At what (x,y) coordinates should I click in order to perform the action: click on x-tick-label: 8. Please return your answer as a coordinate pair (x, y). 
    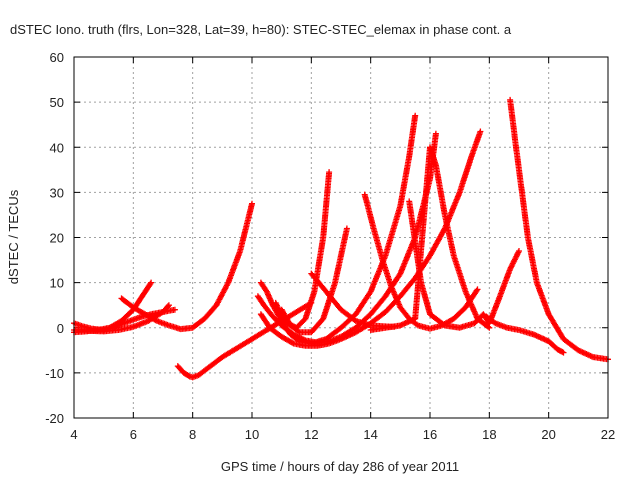
    Looking at the image, I should click on (192, 434).